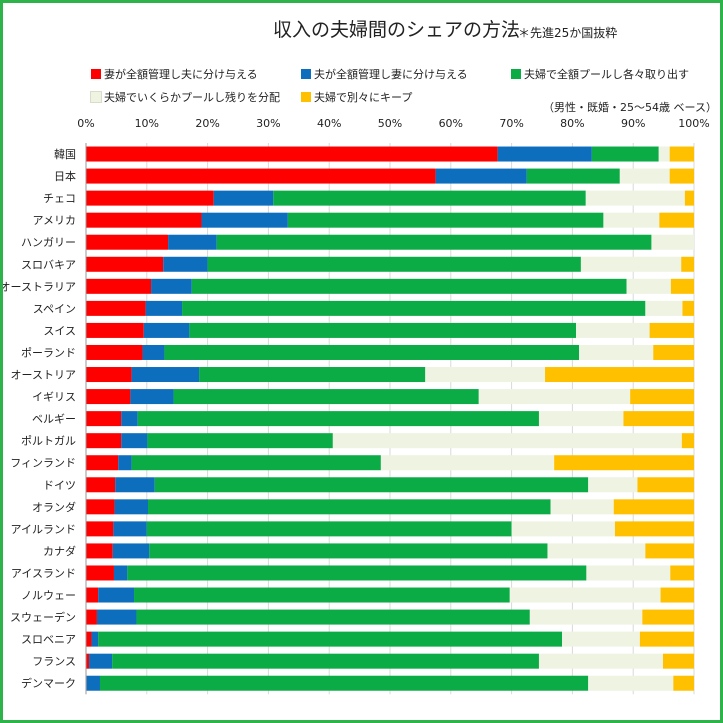 This screenshot has height=723, width=723. Describe the element at coordinates (606, 74) in the screenshot. I see `legend-label: 夫婦で全額プールし各々取り出す` at that location.